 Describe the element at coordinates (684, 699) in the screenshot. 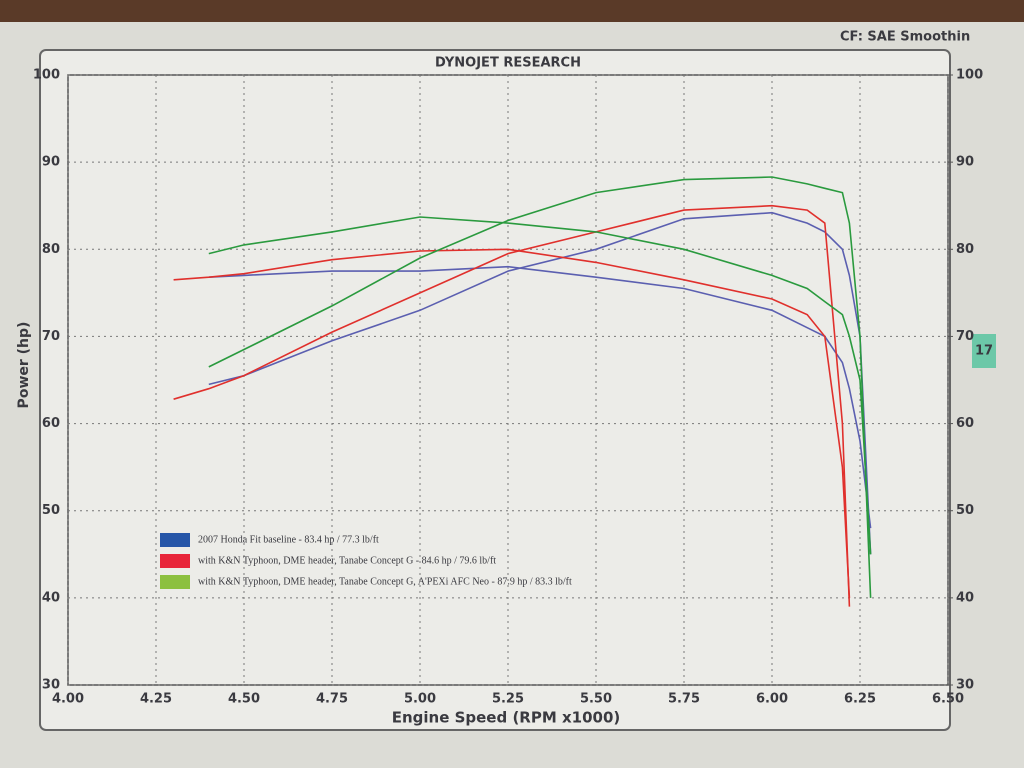

I see `x-tick-label: 5.75` at that location.